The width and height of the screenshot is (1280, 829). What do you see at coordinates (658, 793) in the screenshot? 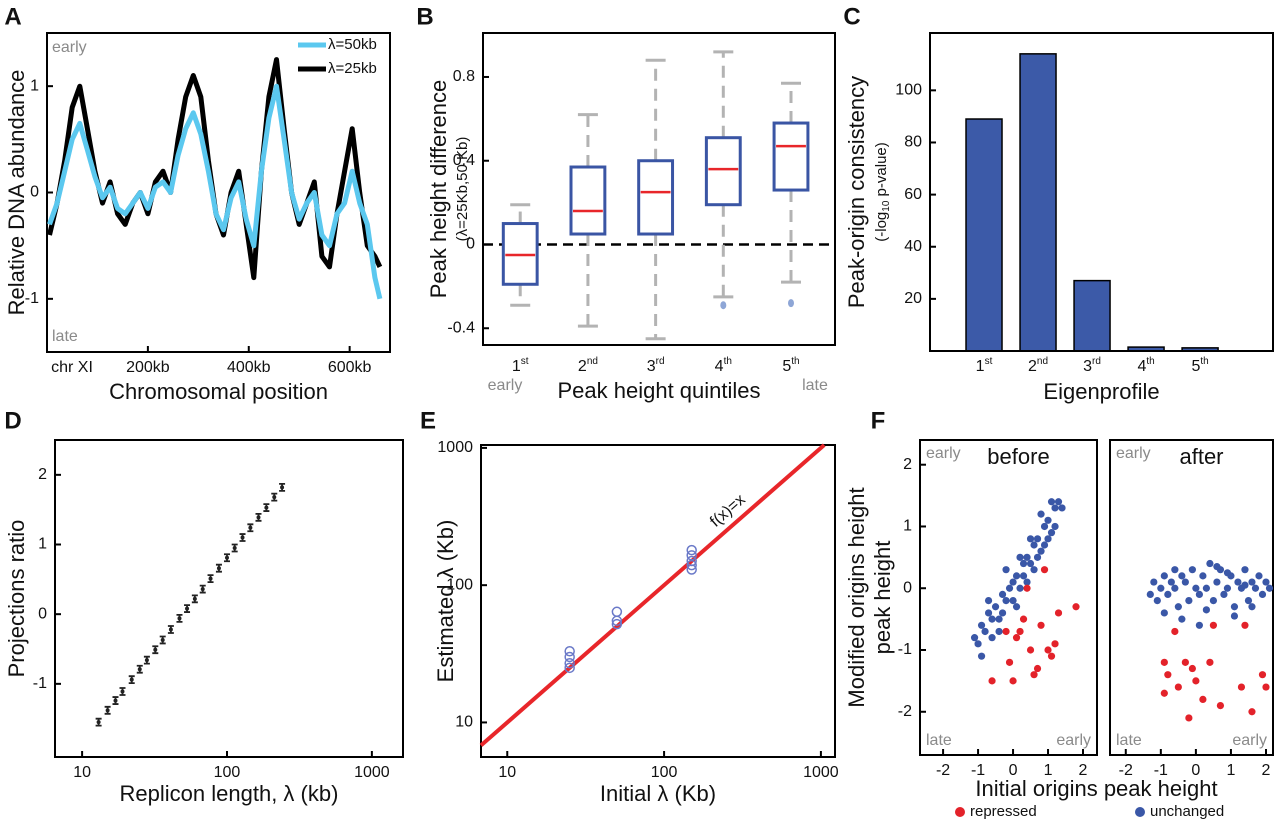
I see `x-axis-label: Initial λ (Kb)` at bounding box center [658, 793].